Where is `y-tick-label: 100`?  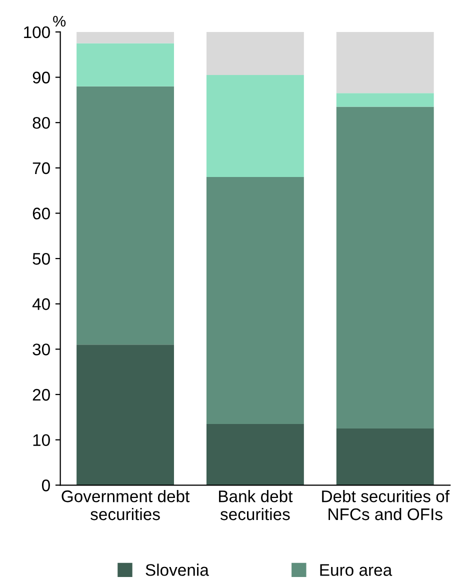
y-tick-label: 100 is located at coordinates (37, 32).